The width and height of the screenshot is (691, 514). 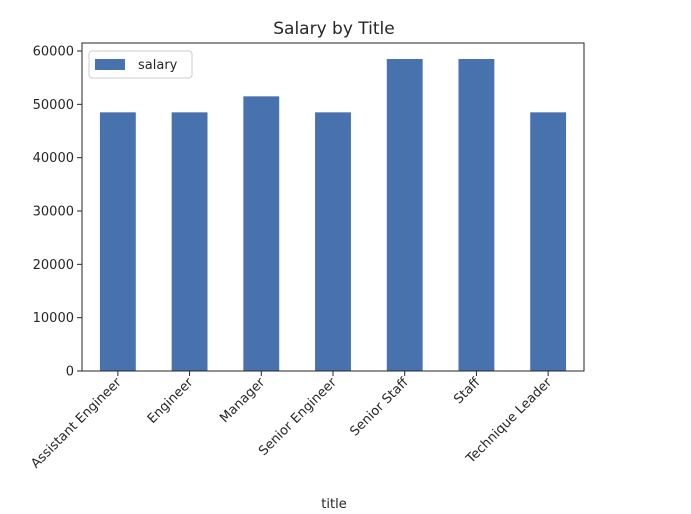 I want to click on x-tick-label-staff: Staff, so click(x=467, y=390).